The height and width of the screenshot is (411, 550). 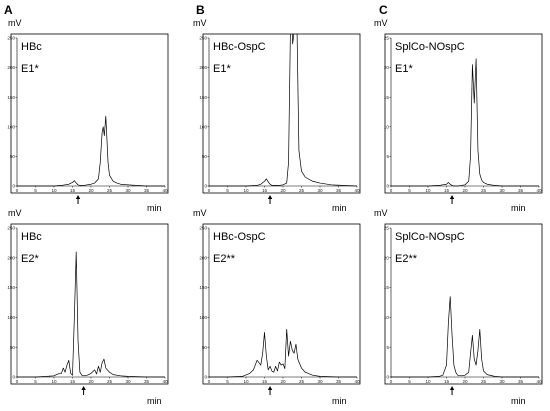 I want to click on panel-letter-c: C, so click(x=383, y=10).